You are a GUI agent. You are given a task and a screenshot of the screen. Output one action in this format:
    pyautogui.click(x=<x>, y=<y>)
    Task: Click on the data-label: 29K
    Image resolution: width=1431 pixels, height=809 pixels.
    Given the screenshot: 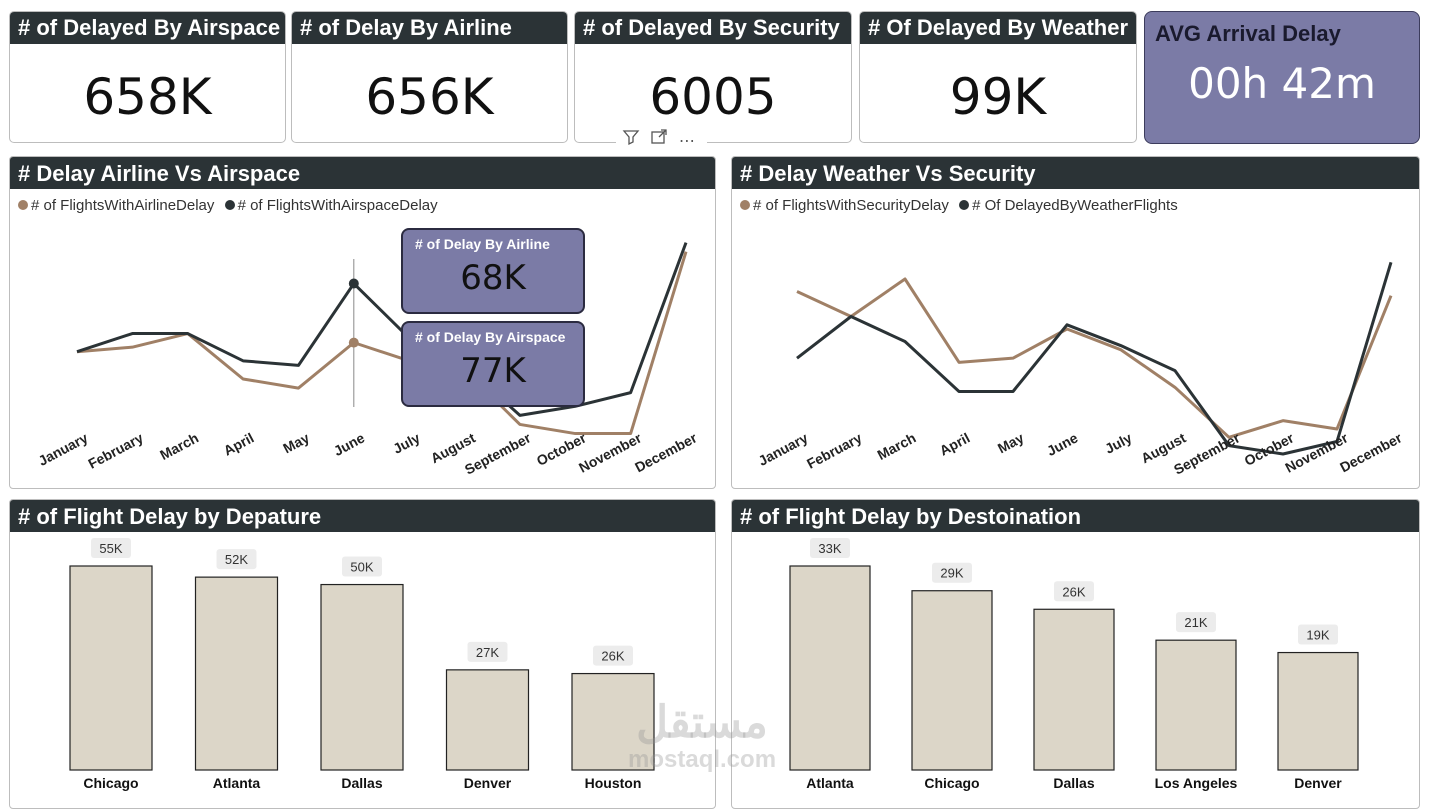 What is the action you would take?
    pyautogui.click(x=951, y=573)
    